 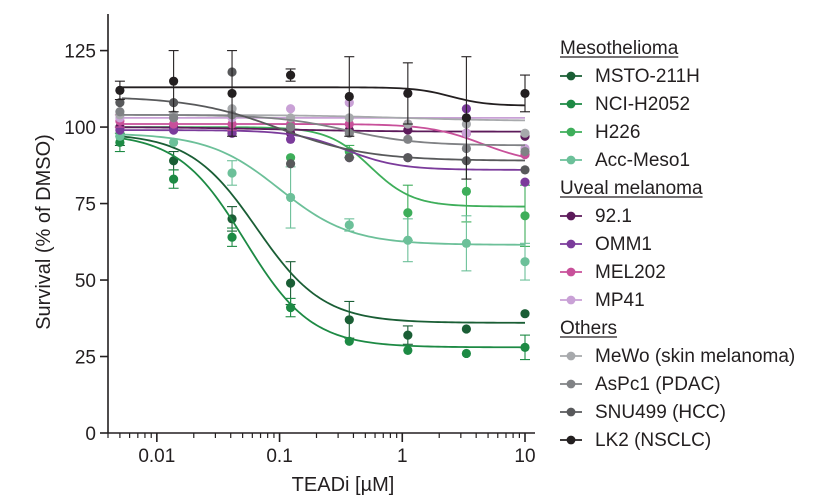 I want to click on x-axis-label: TEADi [µM], so click(x=343, y=484).